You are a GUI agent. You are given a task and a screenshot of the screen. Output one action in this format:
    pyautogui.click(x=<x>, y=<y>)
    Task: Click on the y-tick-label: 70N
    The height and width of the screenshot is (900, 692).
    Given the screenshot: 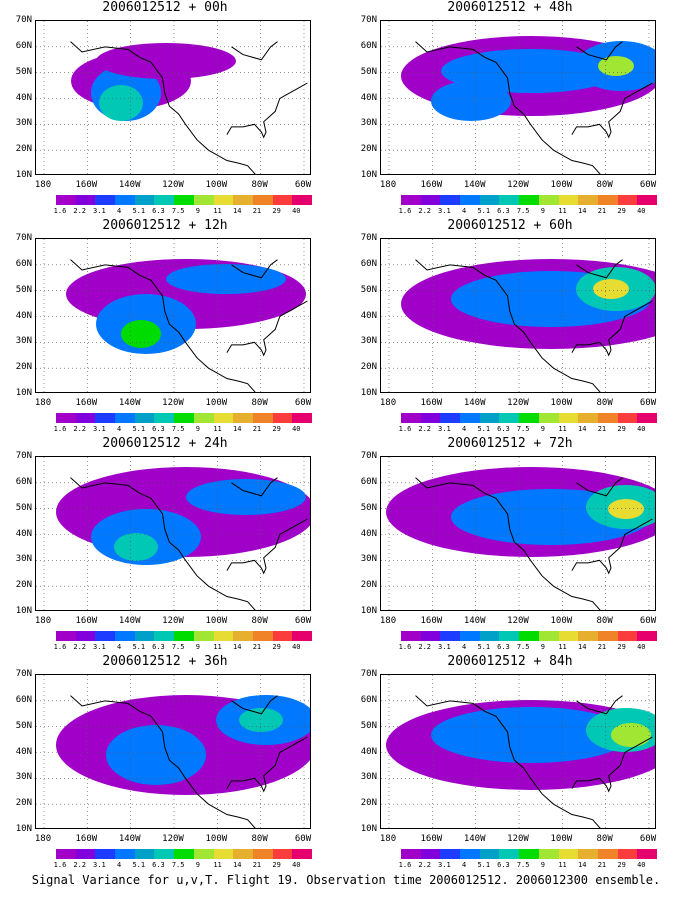 What is the action you would take?
    pyautogui.click(x=368, y=20)
    